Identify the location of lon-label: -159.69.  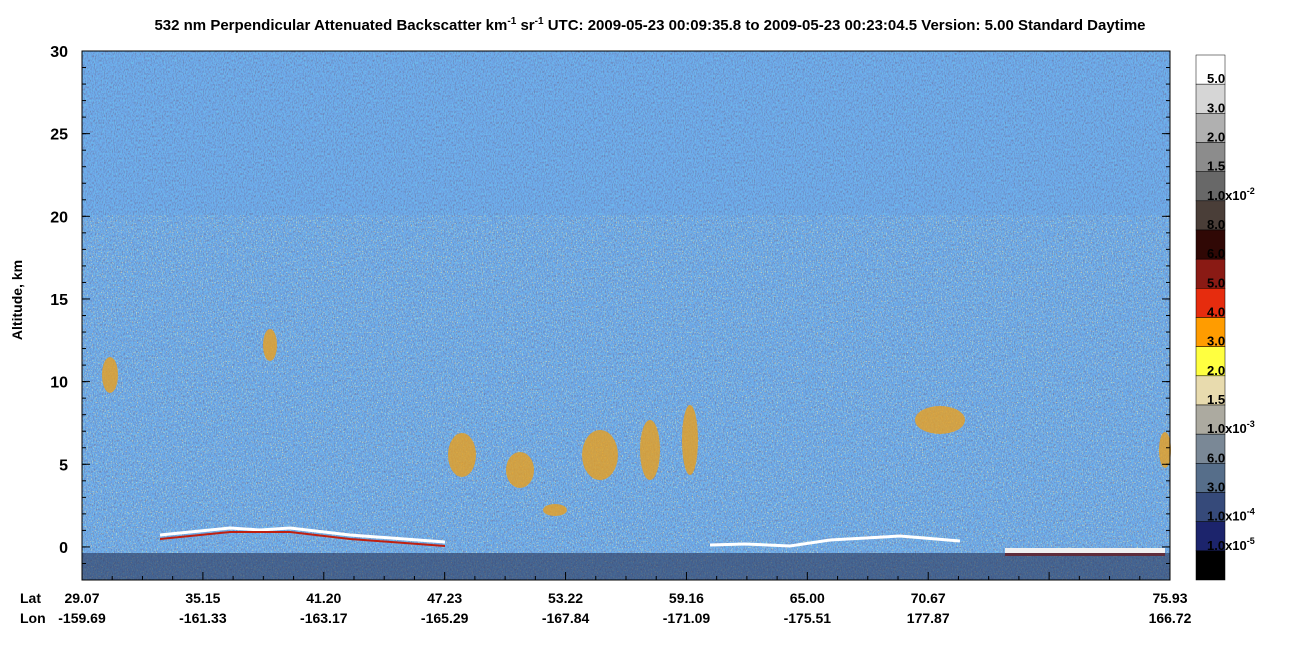
(82, 618).